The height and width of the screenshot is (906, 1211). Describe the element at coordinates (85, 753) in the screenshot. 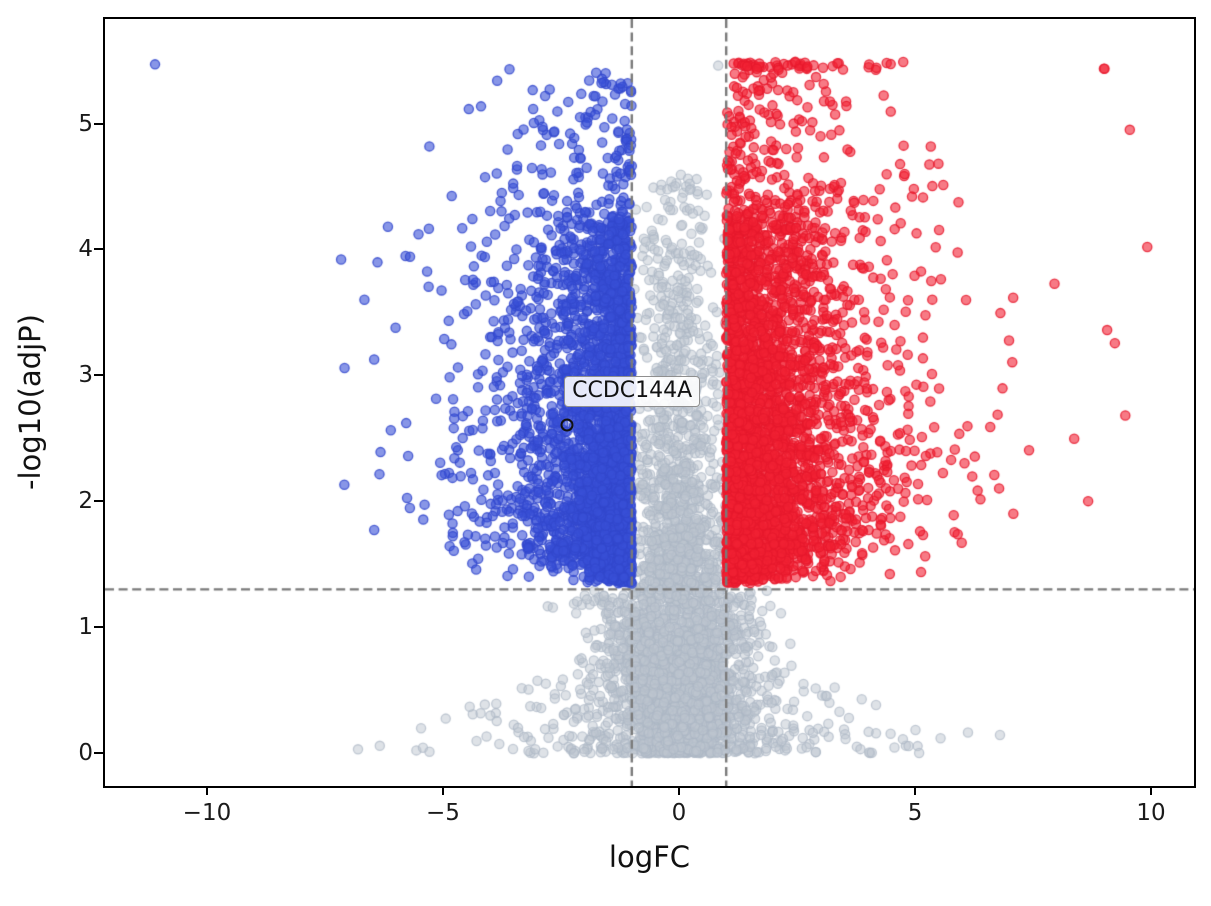

I see `y-tick-label: 0` at that location.